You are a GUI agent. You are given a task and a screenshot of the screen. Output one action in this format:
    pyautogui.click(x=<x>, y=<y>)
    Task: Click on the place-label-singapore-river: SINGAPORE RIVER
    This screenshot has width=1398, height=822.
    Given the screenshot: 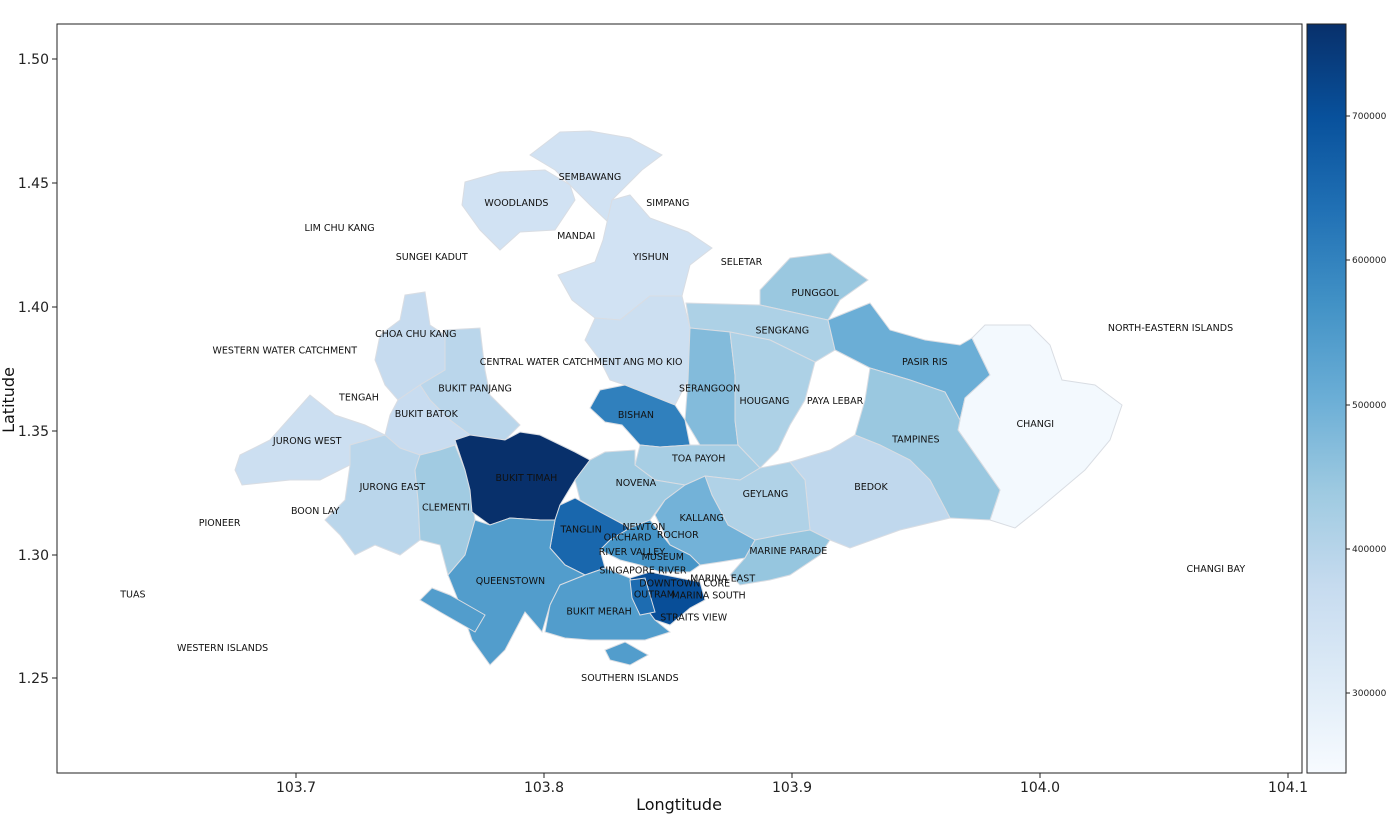 What is the action you would take?
    pyautogui.click(x=643, y=570)
    